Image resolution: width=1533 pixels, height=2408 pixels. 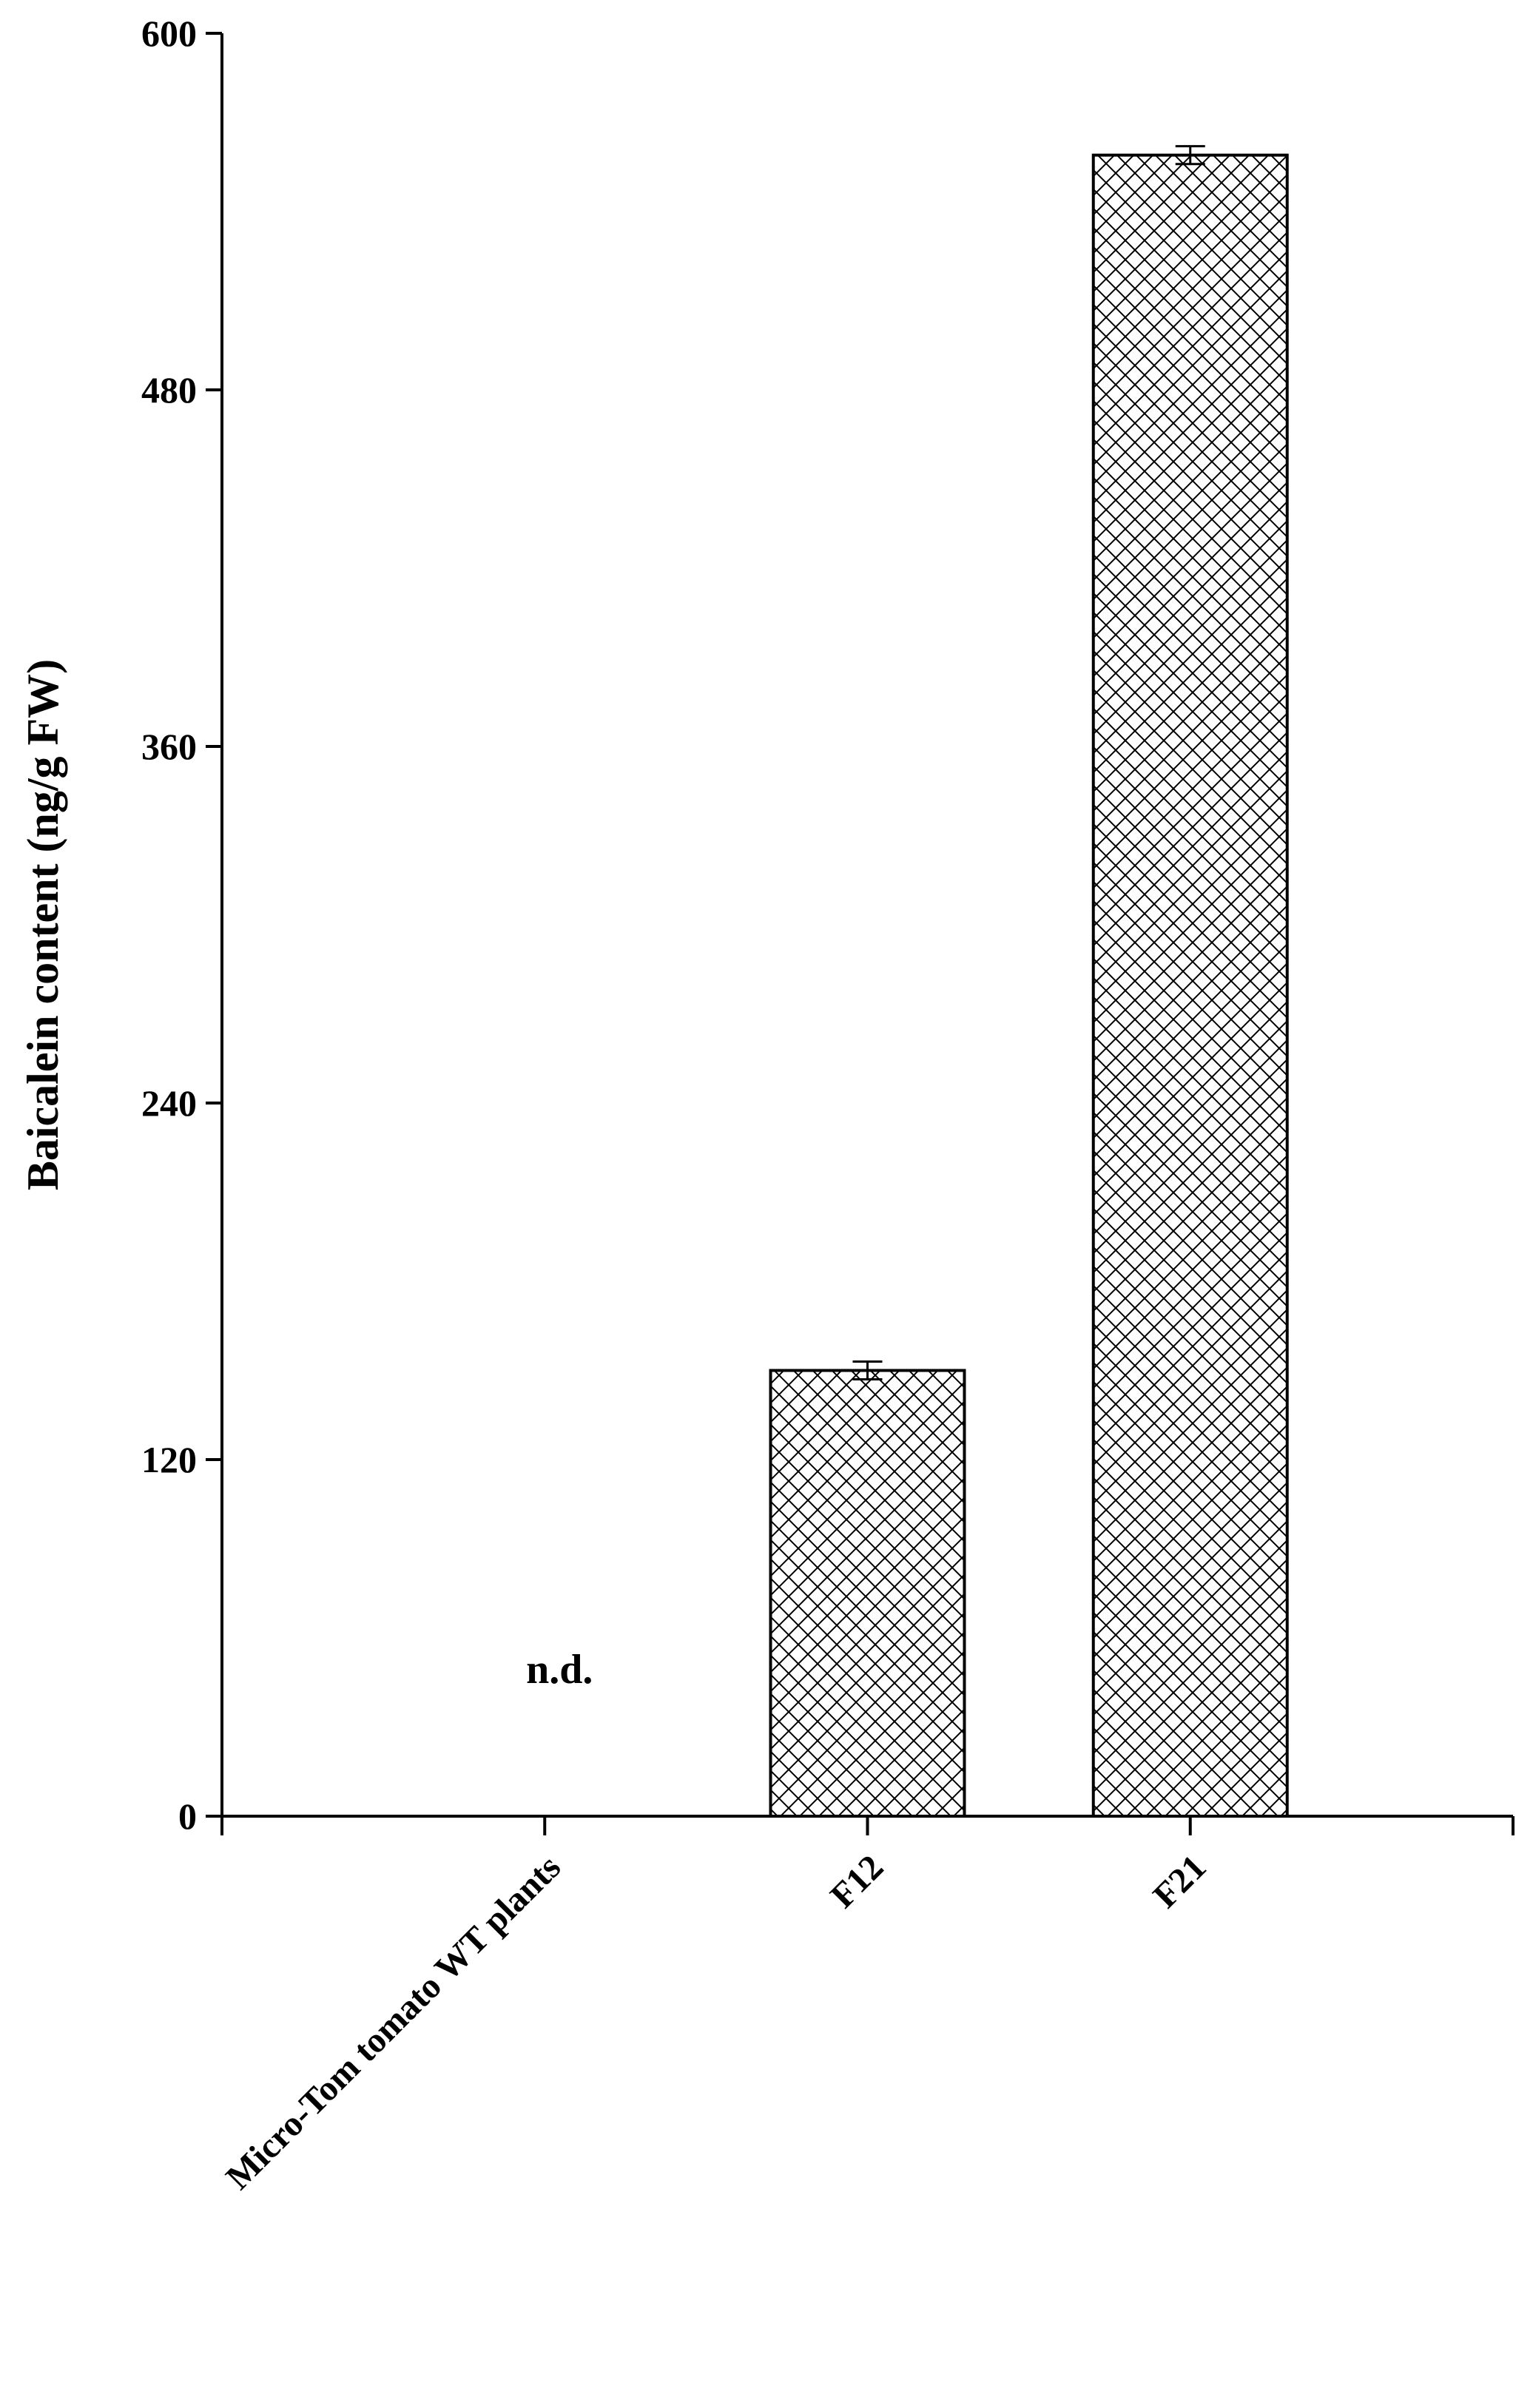 I want to click on bar-f12, so click(x=867, y=1593).